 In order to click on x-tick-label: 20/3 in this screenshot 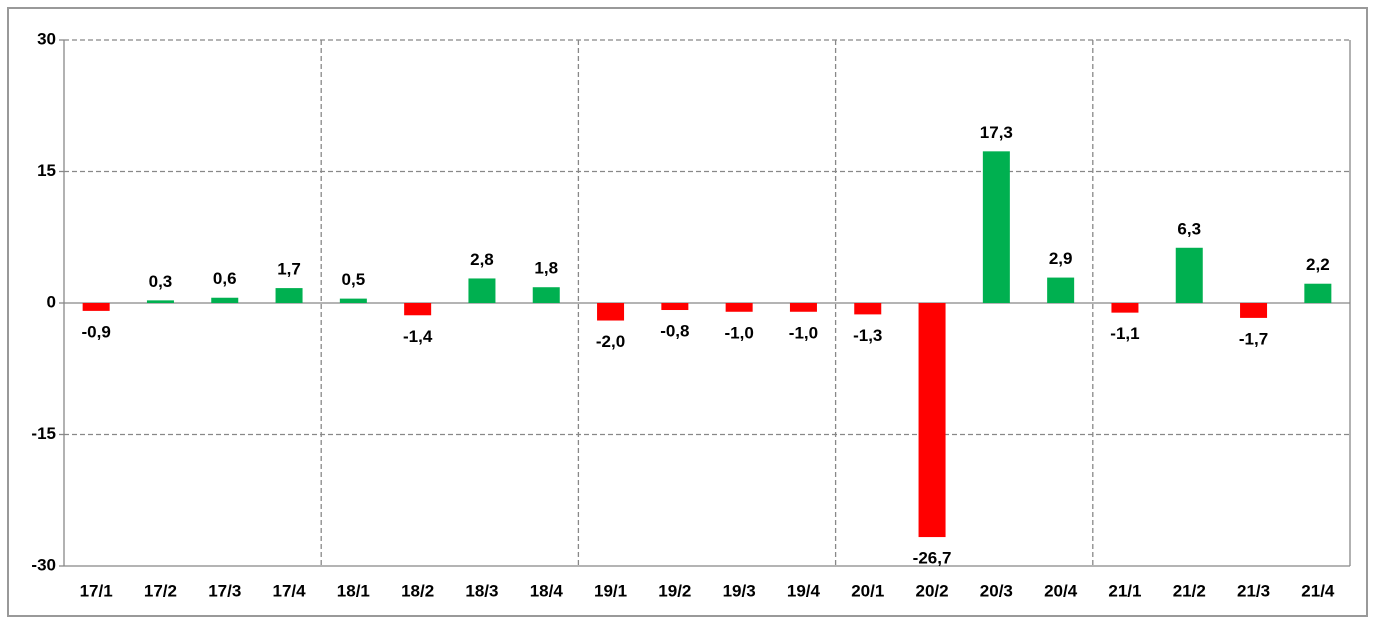, I will do `click(996, 590)`.